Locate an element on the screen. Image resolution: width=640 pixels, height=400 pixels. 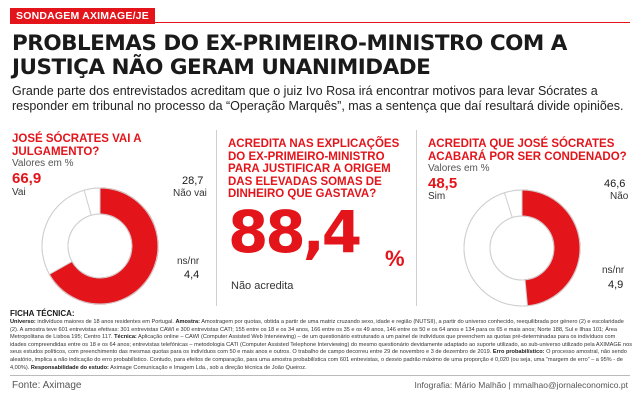
ficha-resp-label: Responsabilidade do estudo: is located at coordinates (69, 367).